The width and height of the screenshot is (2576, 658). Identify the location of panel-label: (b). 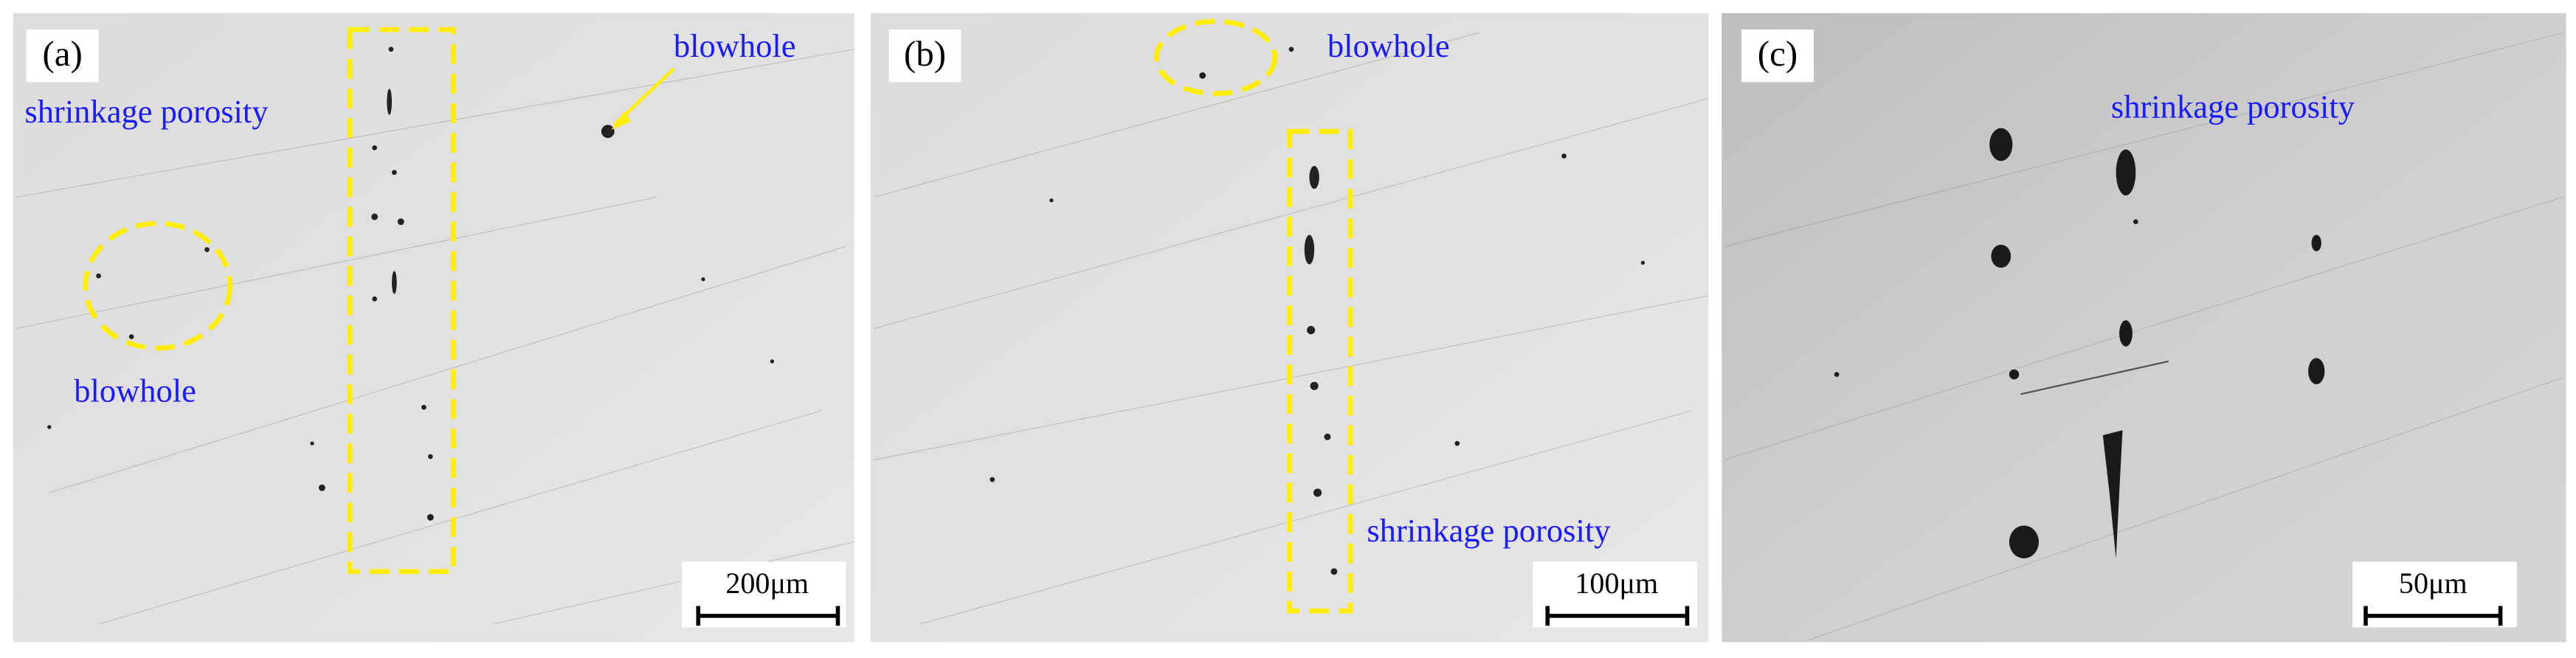
(925, 54).